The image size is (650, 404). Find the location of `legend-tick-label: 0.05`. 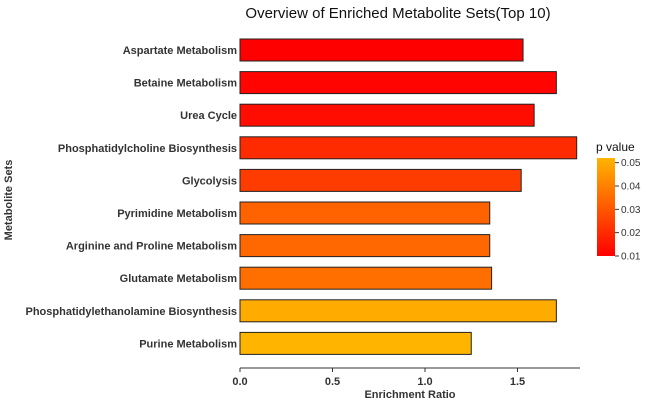

legend-tick-label: 0.05 is located at coordinates (631, 163).